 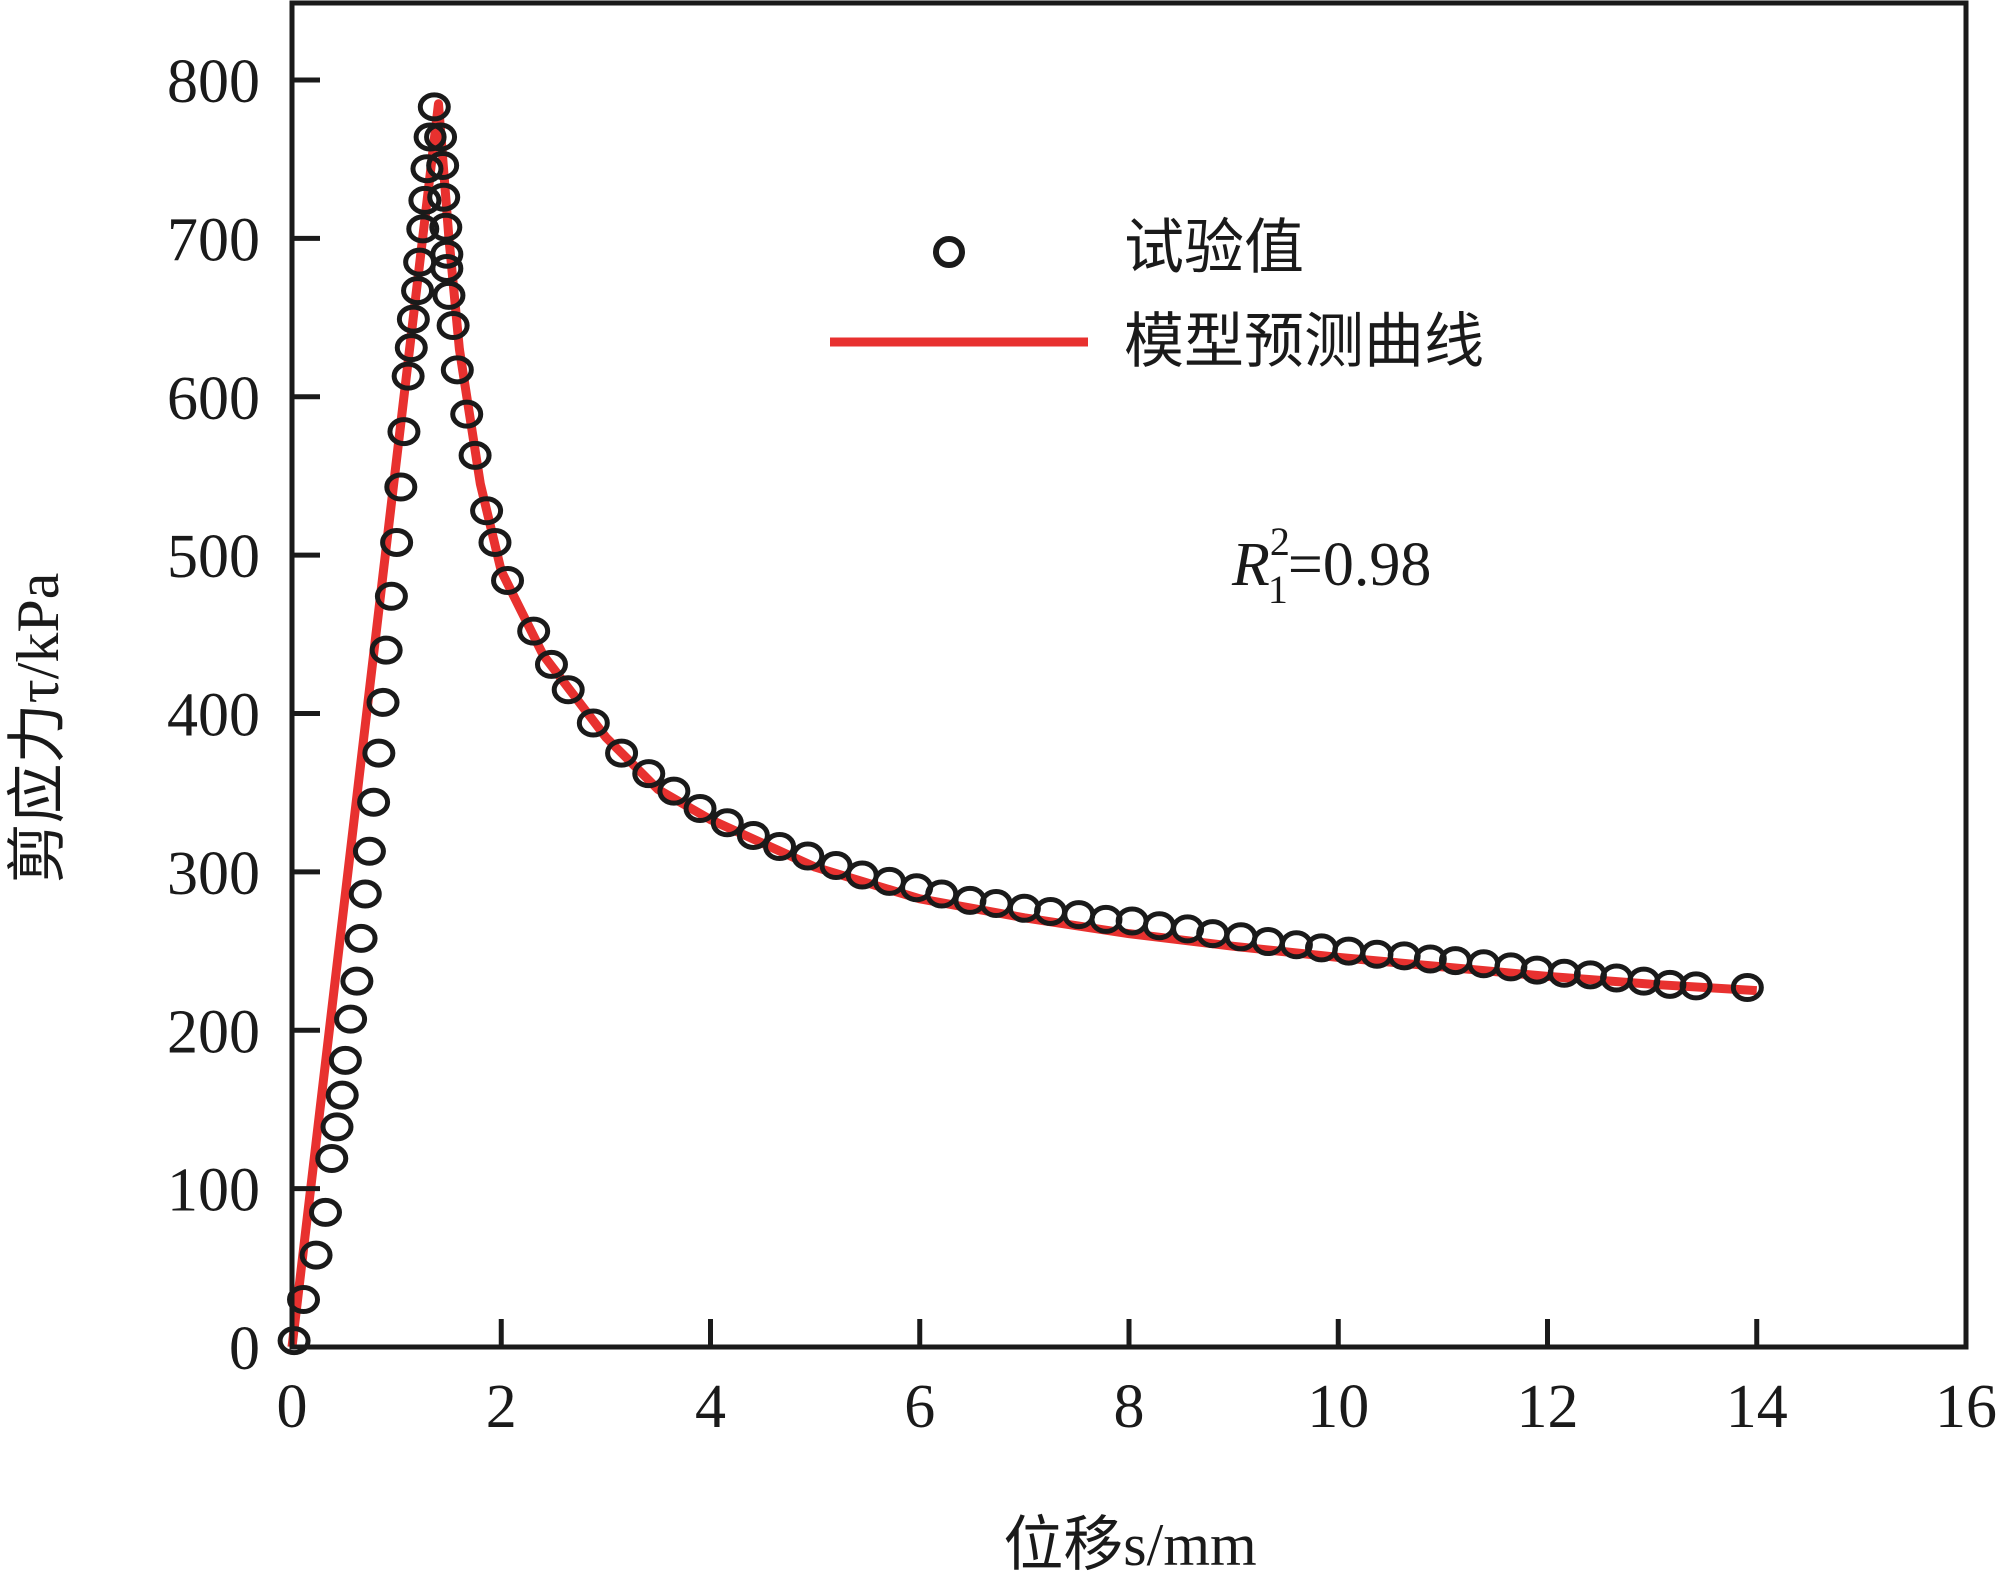 I want to click on x-tick-label: 16, so click(x=1966, y=1407).